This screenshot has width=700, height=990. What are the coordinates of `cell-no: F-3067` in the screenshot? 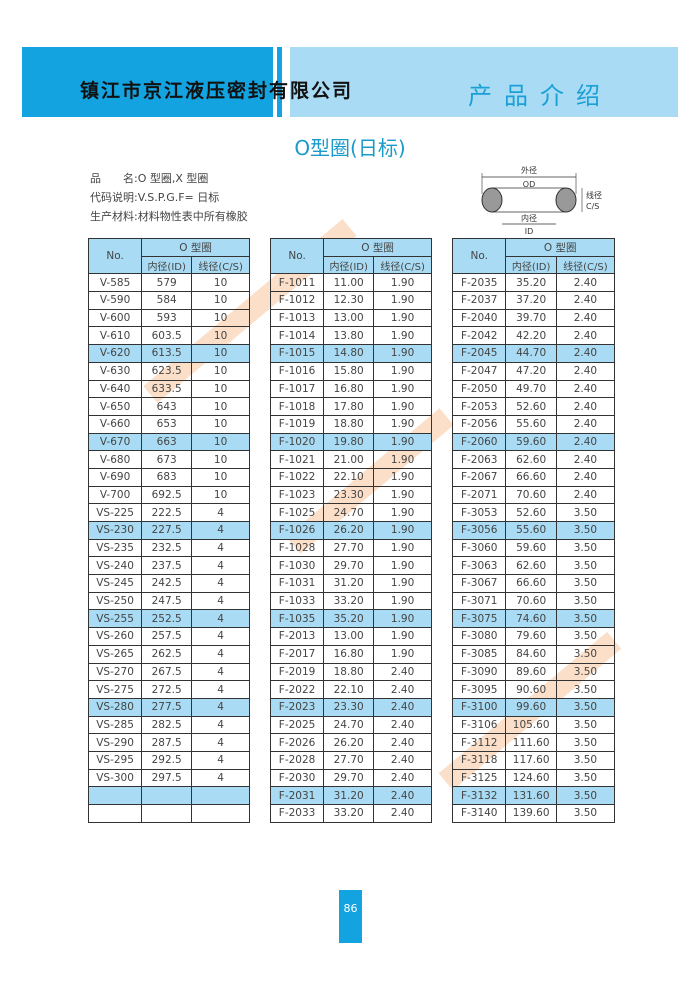 It's located at (479, 583).